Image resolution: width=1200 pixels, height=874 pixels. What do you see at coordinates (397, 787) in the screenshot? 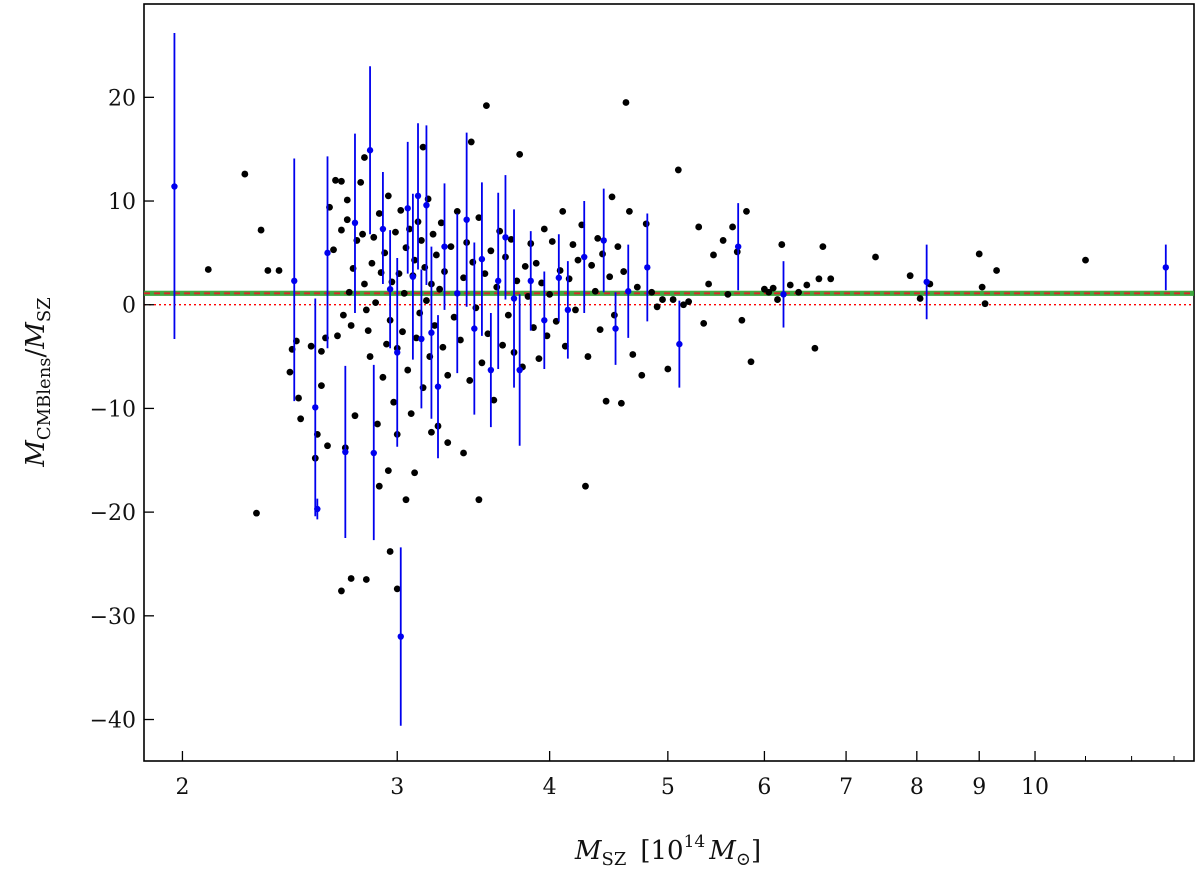
I see `x-tick-label: 3` at bounding box center [397, 787].